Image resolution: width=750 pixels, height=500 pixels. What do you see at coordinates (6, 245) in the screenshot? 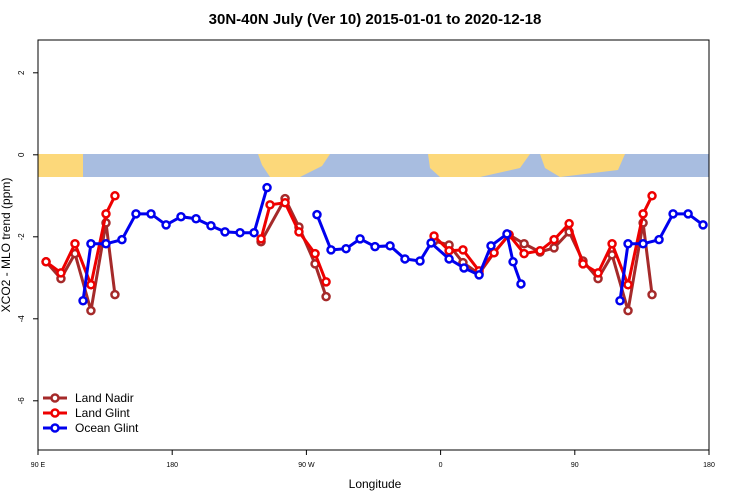
I see `y-axis-label: XCO2 - MLO trend (ppm)` at bounding box center [6, 245].